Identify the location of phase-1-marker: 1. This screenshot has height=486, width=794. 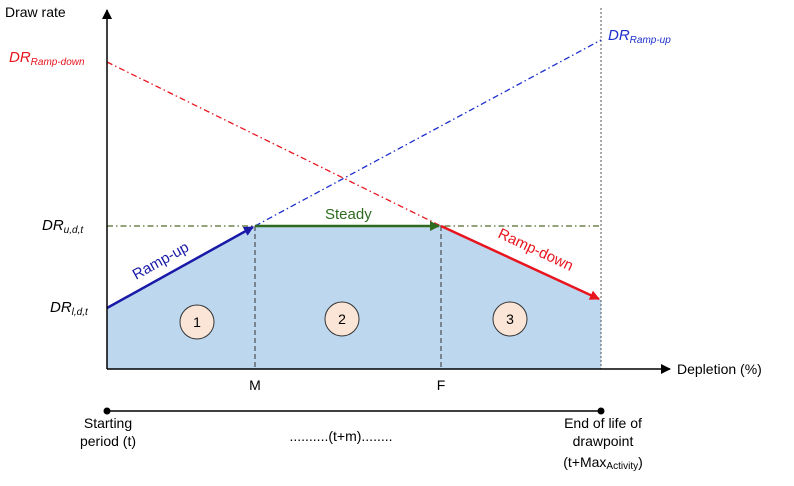
(197, 322).